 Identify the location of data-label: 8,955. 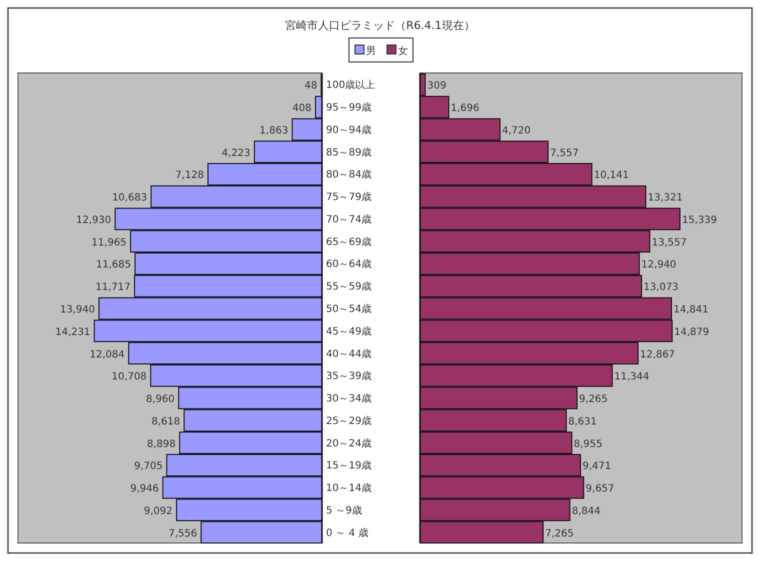
(588, 444).